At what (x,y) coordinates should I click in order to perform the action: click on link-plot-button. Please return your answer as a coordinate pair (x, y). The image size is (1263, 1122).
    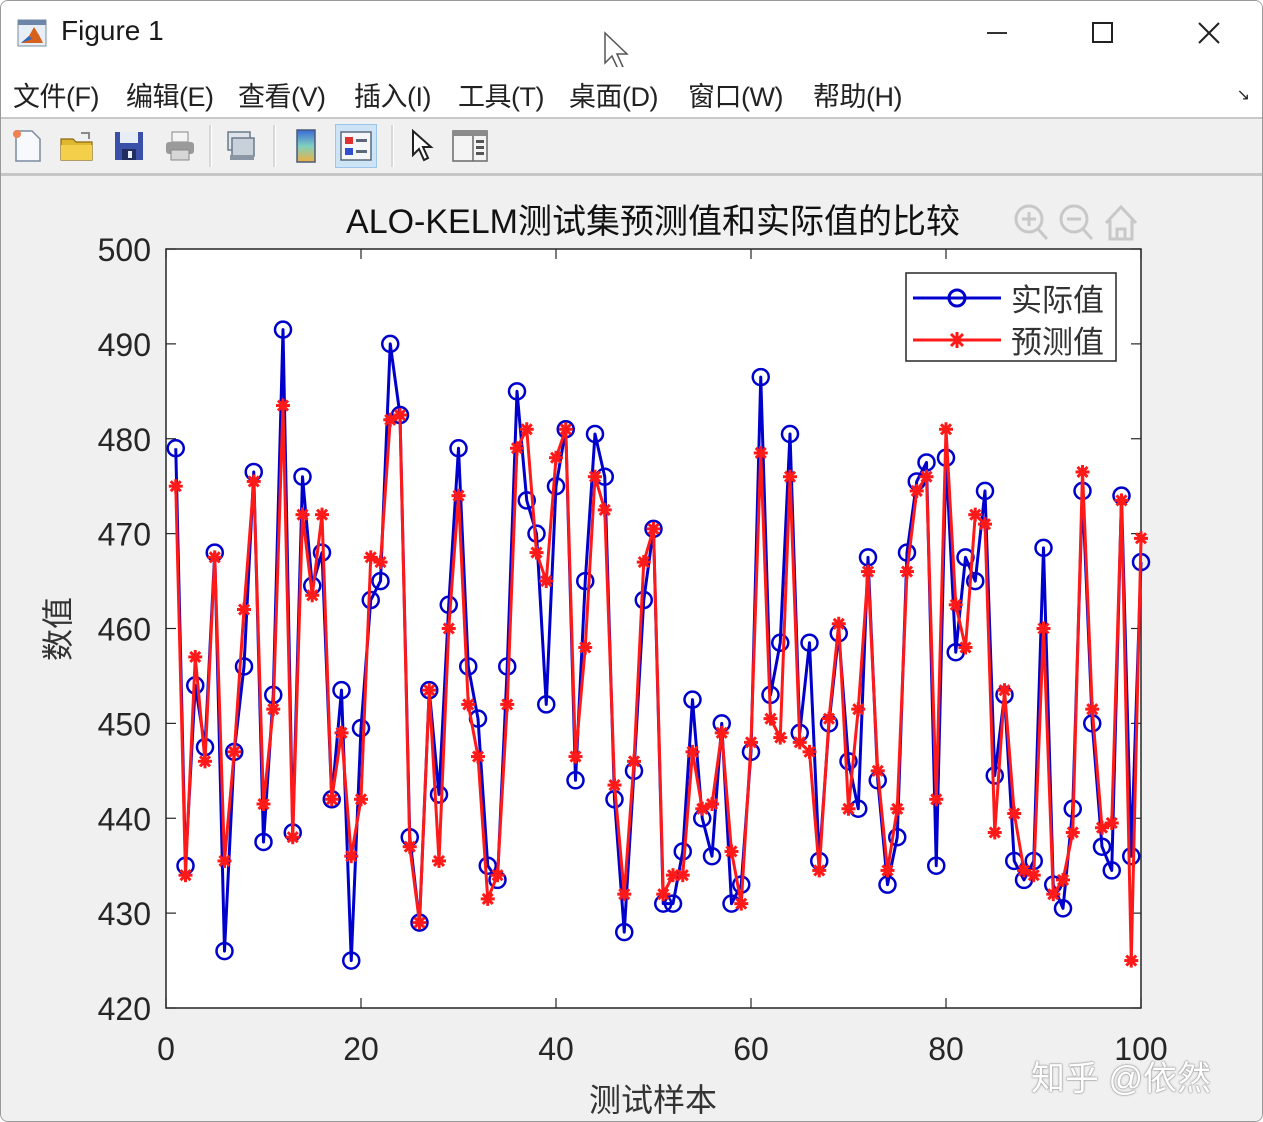
    Looking at the image, I should click on (242, 146).